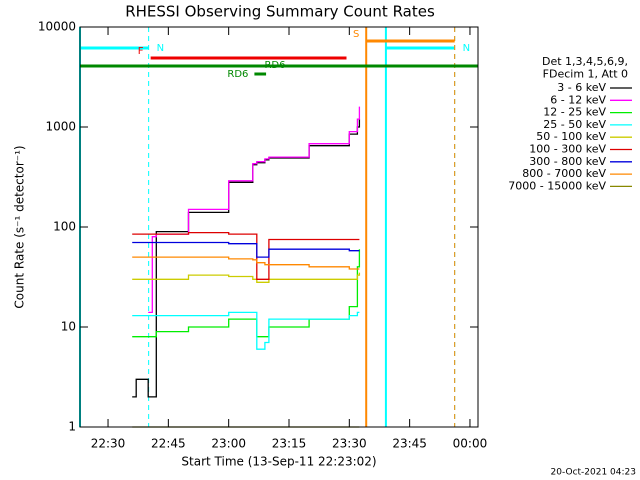 The width and height of the screenshot is (640, 480). What do you see at coordinates (585, 61) in the screenshot?
I see `legend-title: Det 1,3,4,5,6,9,` at bounding box center [585, 61].